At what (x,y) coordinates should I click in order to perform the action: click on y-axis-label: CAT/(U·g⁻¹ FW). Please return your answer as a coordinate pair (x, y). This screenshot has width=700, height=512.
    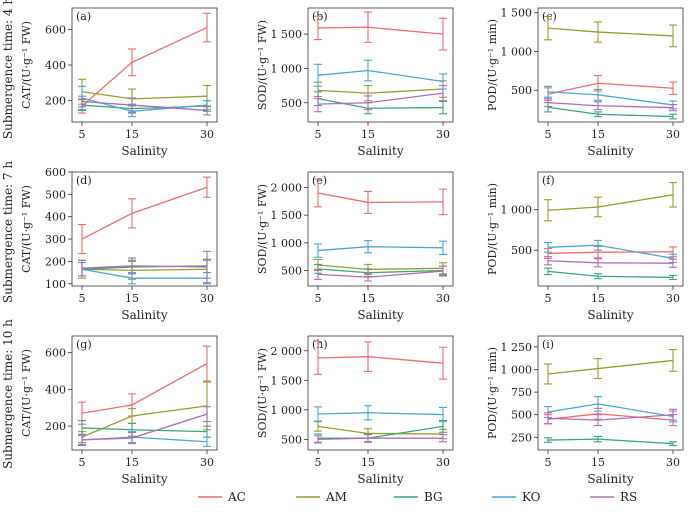
    Looking at the image, I should click on (26, 393).